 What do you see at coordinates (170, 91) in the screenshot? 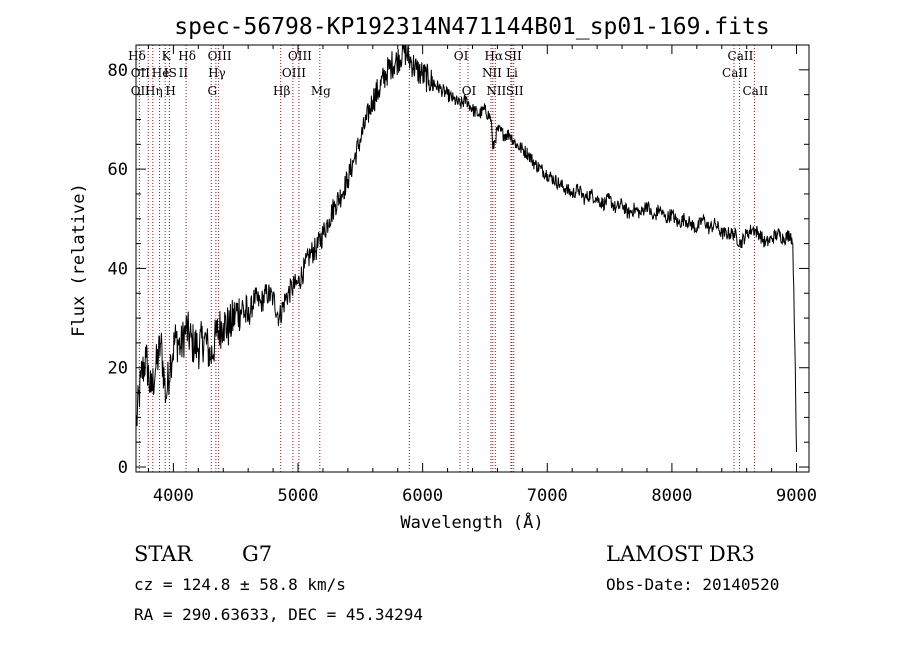
I see `line-label: H` at bounding box center [170, 91].